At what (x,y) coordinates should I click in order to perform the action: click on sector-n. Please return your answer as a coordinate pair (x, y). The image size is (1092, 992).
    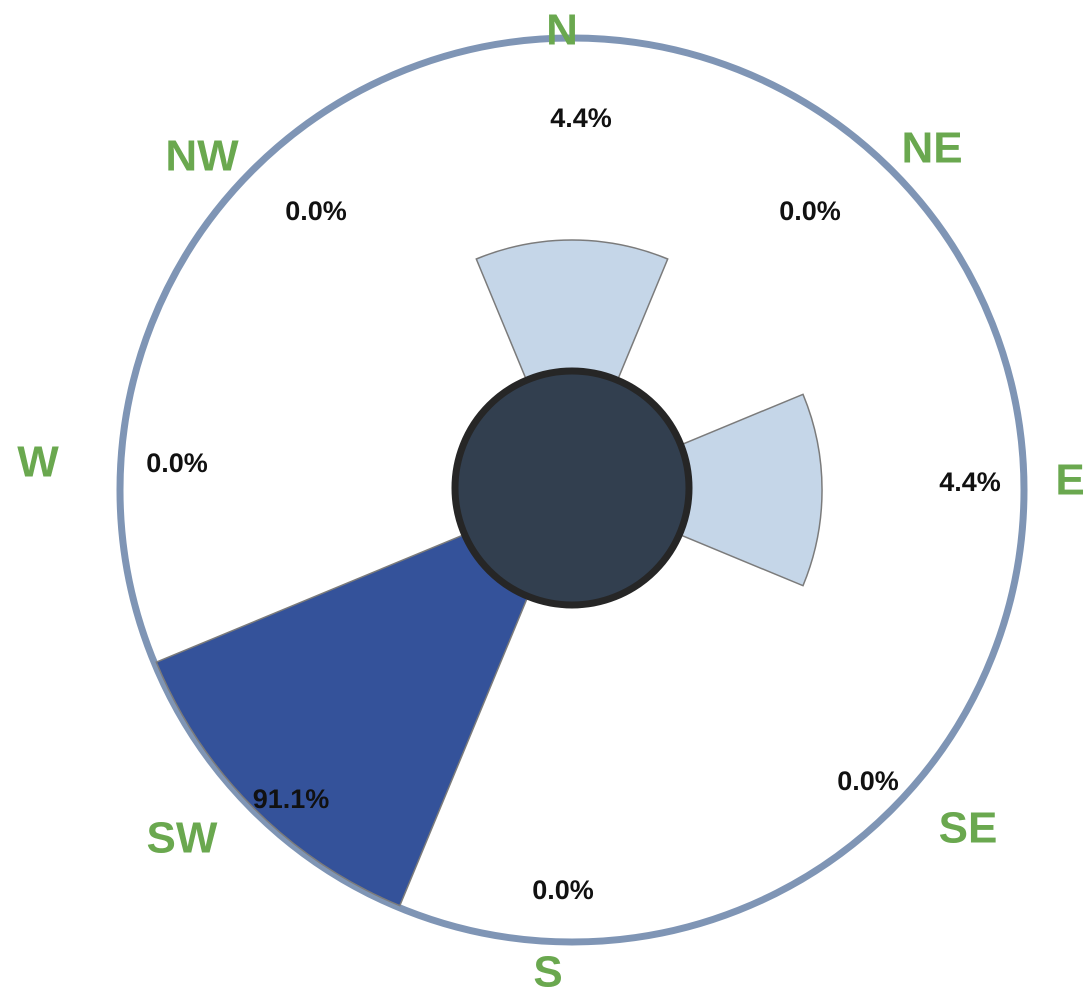
    Looking at the image, I should click on (572, 365).